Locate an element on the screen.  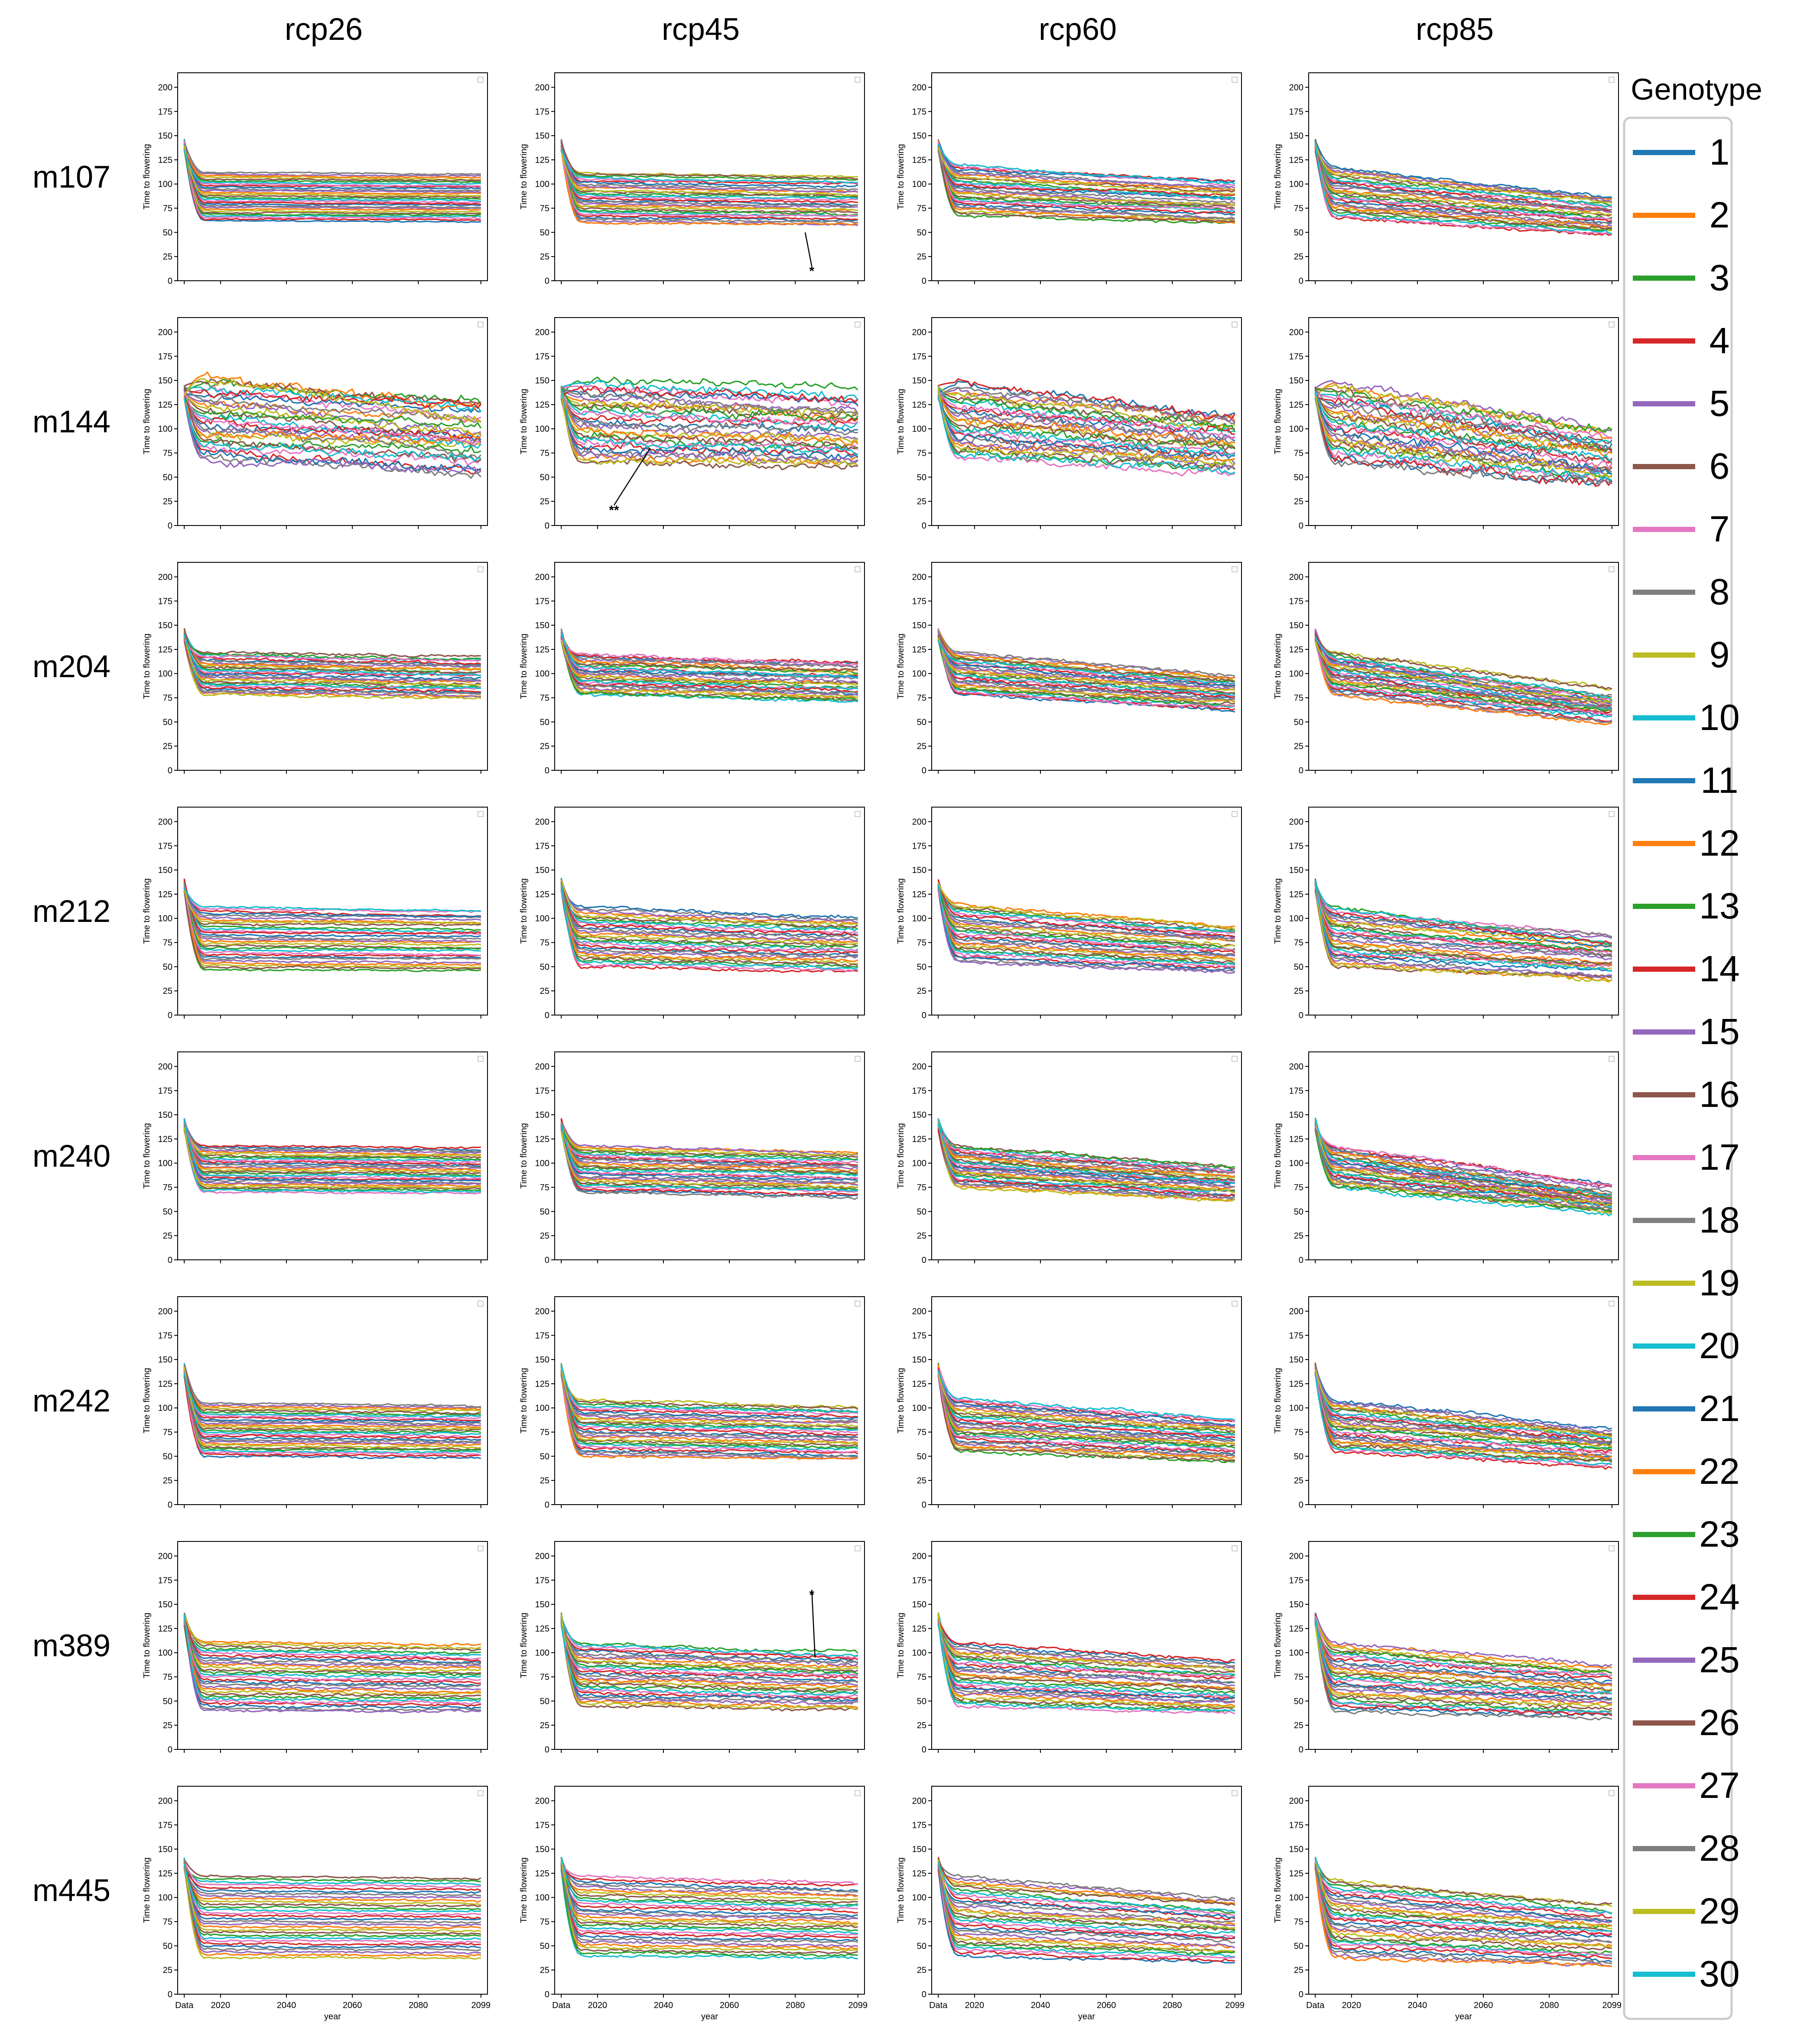
plot-frame is located at coordinates (1463, 1401).